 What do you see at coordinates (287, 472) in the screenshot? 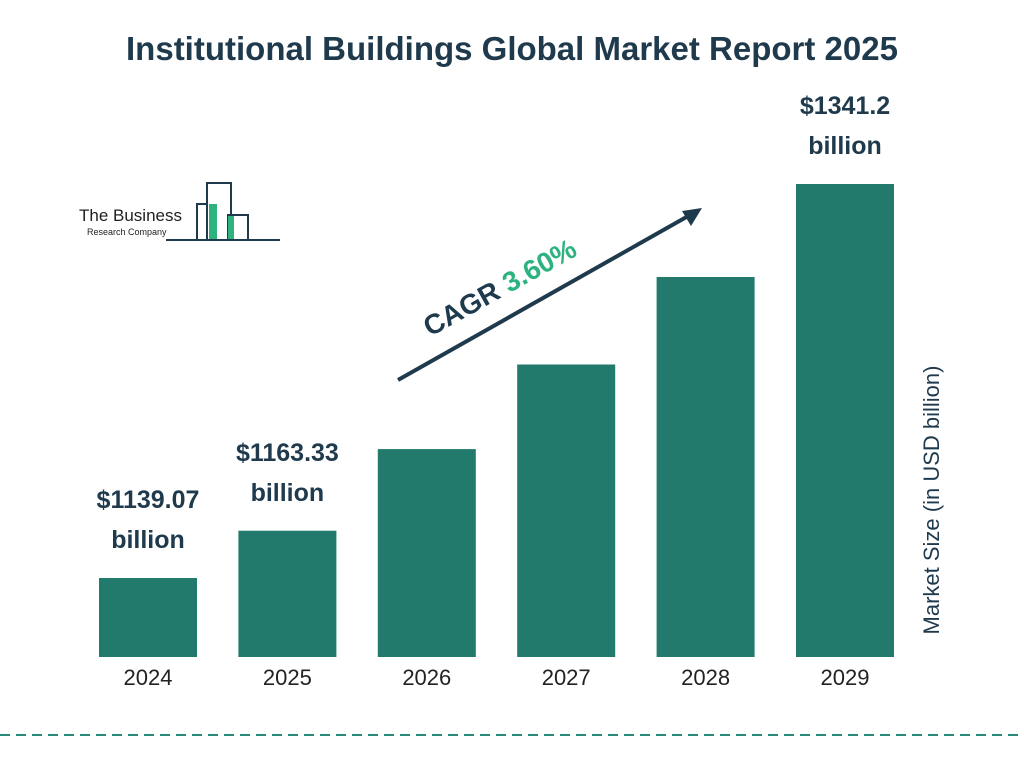
I see `data-label: $1163.33 billion` at bounding box center [287, 472].